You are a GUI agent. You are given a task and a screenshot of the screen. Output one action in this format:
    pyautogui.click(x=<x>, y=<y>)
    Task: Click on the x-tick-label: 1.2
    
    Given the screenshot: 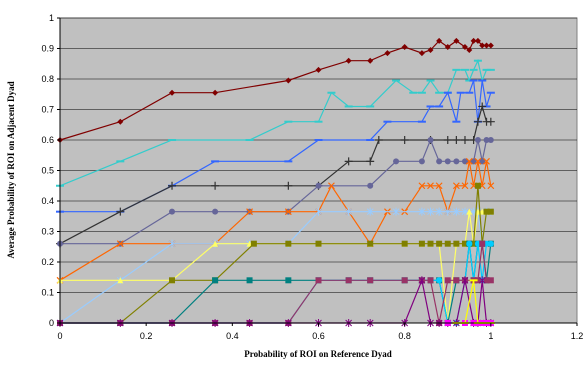 What is the action you would take?
    pyautogui.click(x=577, y=336)
    